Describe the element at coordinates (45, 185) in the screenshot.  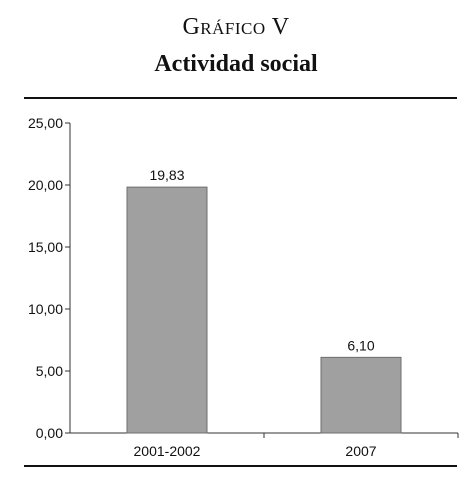
I see `y-tick-label: 20,00` at that location.